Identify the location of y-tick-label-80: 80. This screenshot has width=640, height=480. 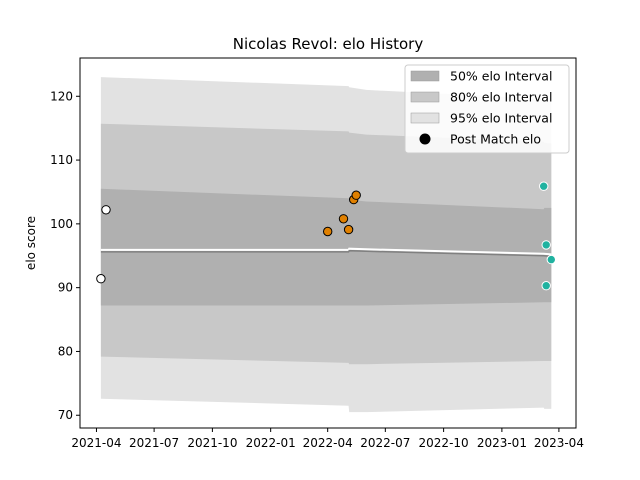
(65, 351).